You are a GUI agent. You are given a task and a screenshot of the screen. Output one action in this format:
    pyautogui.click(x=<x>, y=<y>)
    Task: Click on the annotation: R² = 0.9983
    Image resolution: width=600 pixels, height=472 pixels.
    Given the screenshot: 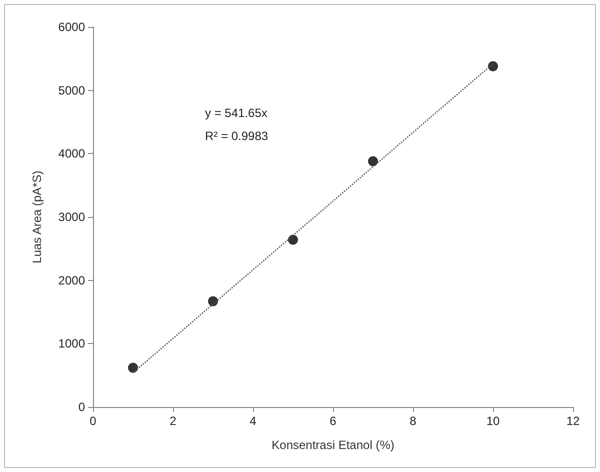 What is the action you would take?
    pyautogui.click(x=236, y=136)
    